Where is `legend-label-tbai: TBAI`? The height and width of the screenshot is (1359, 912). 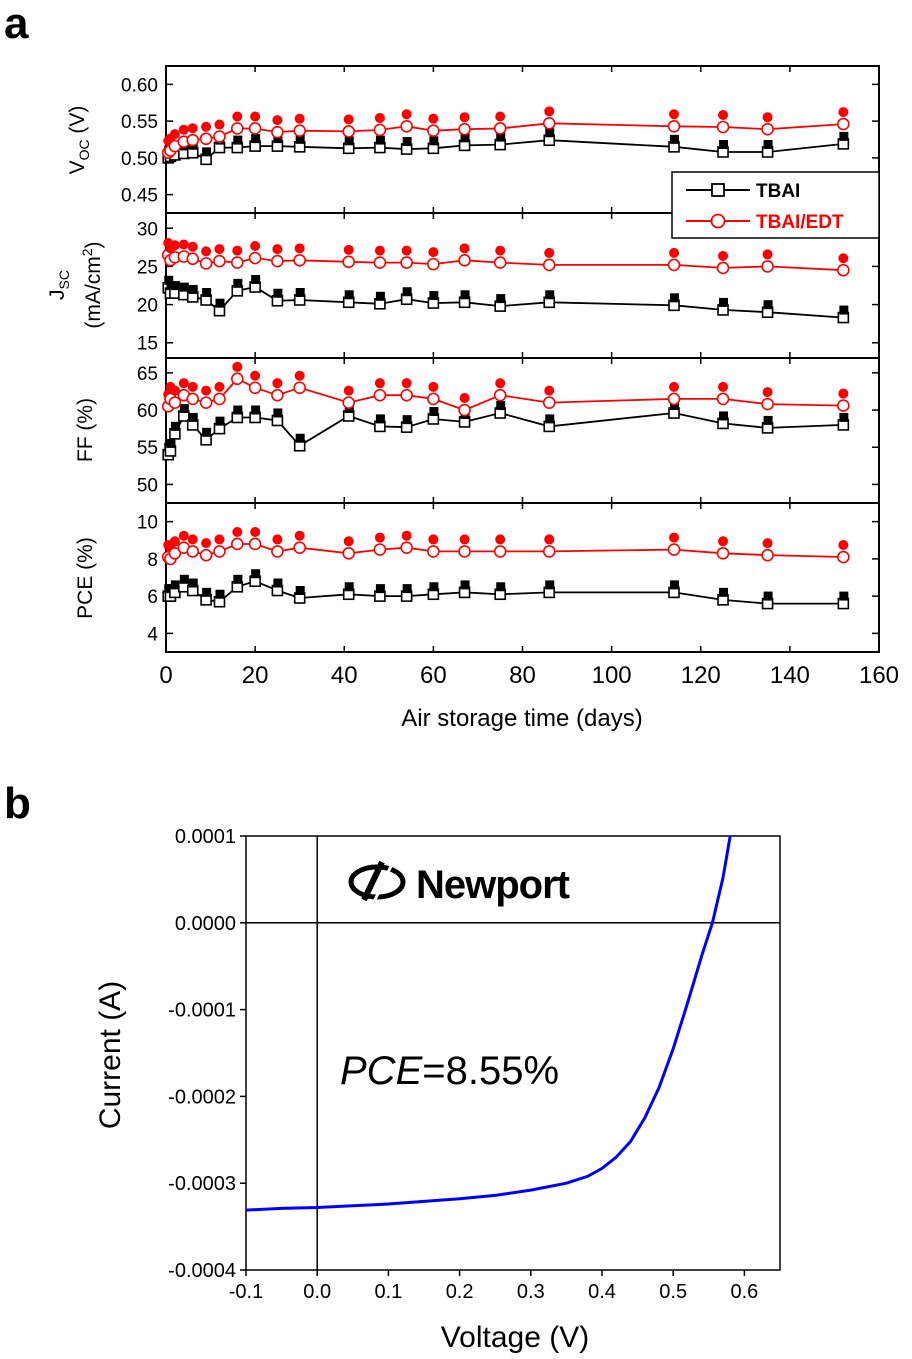
legend-label-tbai: TBAI is located at coordinates (778, 191).